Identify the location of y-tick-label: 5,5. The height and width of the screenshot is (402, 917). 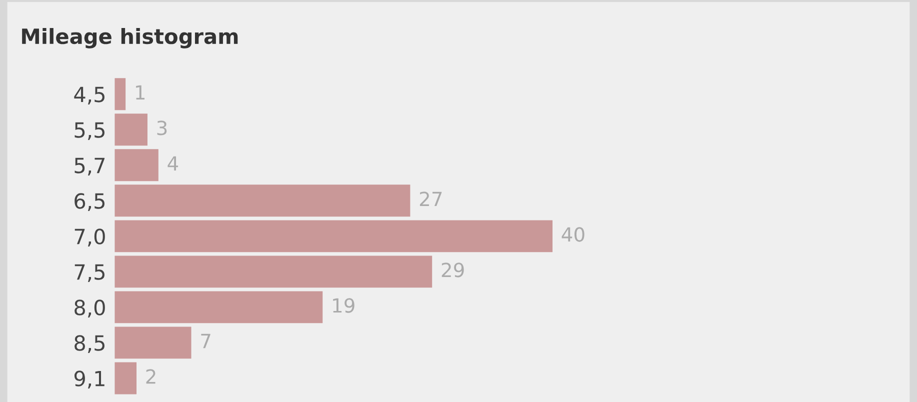
(89, 131).